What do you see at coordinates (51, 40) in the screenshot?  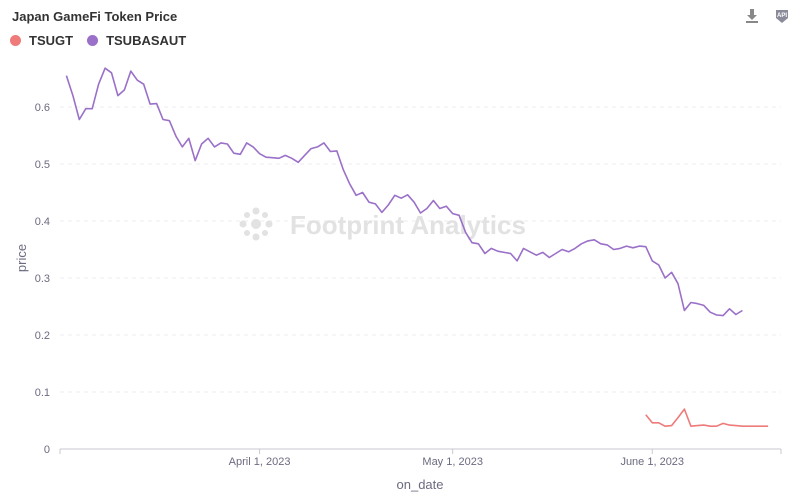 I see `legend-label-tsugt: TSUGT` at bounding box center [51, 40].